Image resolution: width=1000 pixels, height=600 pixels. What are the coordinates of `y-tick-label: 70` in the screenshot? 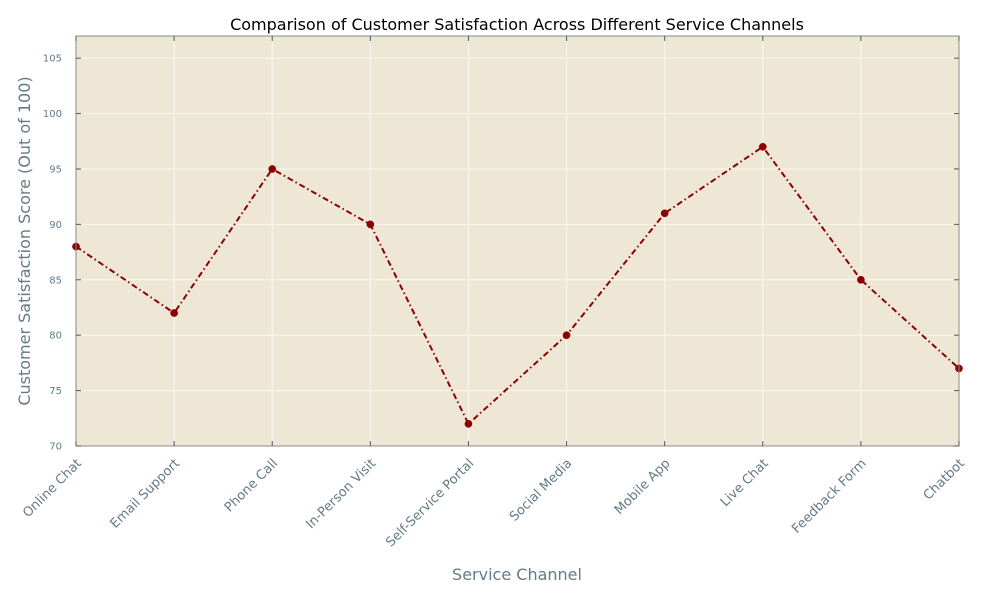 It's located at (55, 447).